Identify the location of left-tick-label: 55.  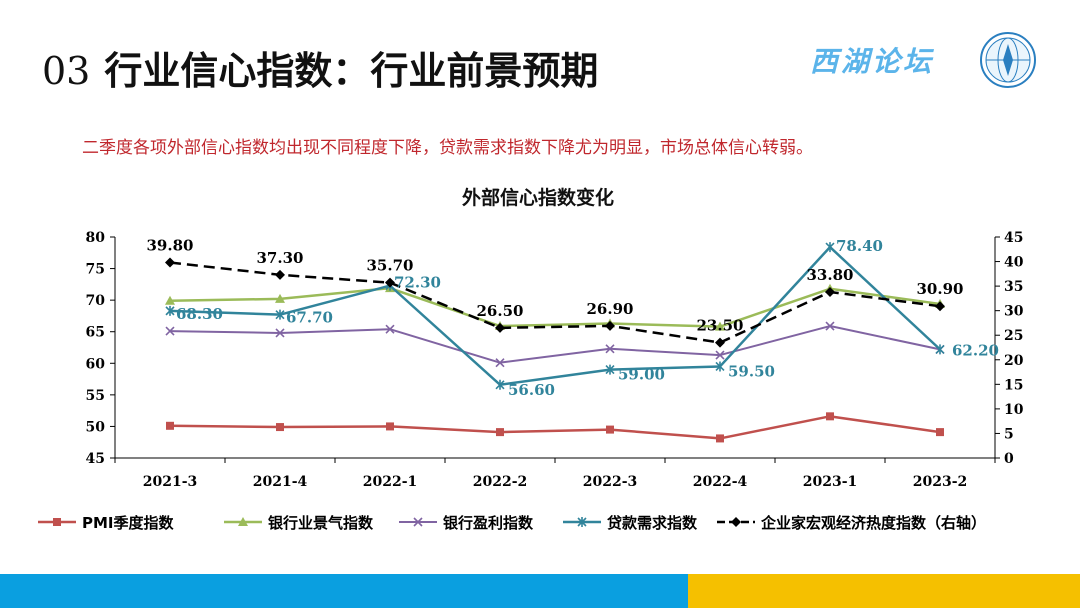
(95, 396).